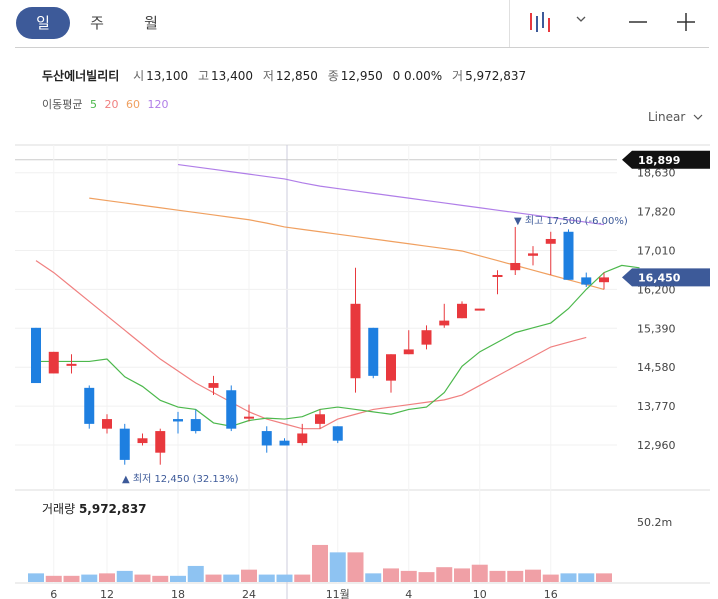 The image size is (718, 599). I want to click on minus-icon, so click(638, 22).